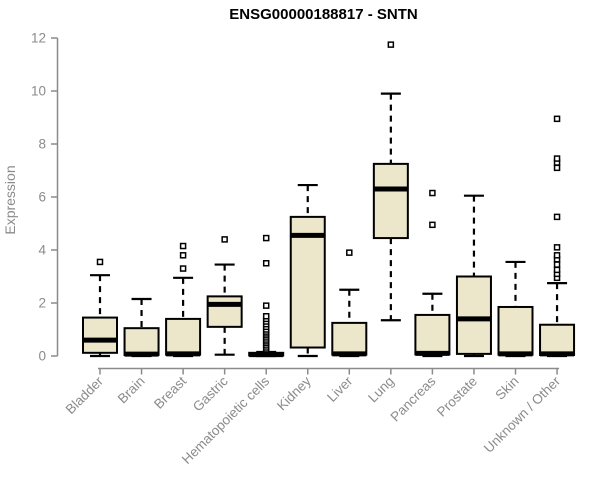 This screenshot has width=600, height=500. I want to click on box-breast, so click(183, 300).